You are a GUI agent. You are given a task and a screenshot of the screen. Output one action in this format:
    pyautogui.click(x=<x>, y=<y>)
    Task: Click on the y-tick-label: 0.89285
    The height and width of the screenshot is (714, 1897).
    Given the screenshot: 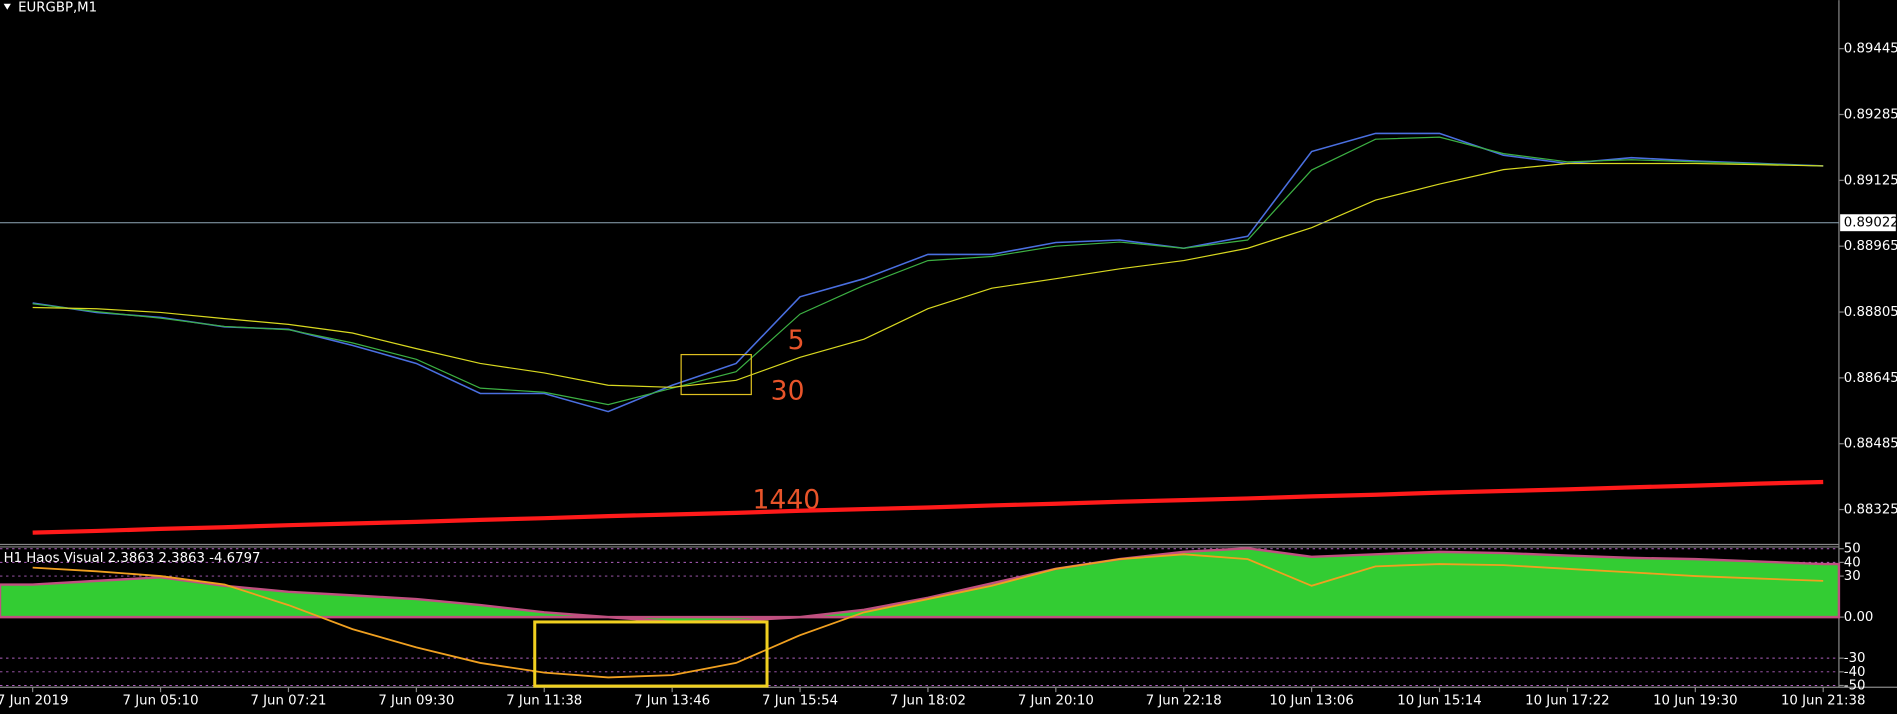 What is the action you would take?
    pyautogui.click(x=1870, y=115)
    